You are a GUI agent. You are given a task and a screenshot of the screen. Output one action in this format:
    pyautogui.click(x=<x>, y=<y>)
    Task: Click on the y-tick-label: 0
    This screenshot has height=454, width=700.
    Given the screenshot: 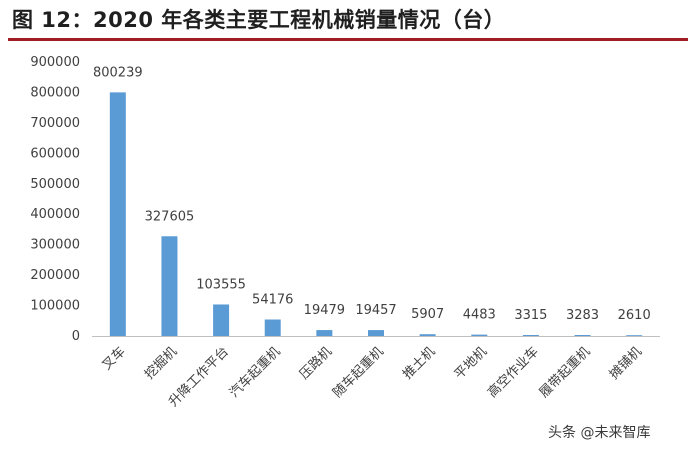 What is the action you would take?
    pyautogui.click(x=76, y=336)
    